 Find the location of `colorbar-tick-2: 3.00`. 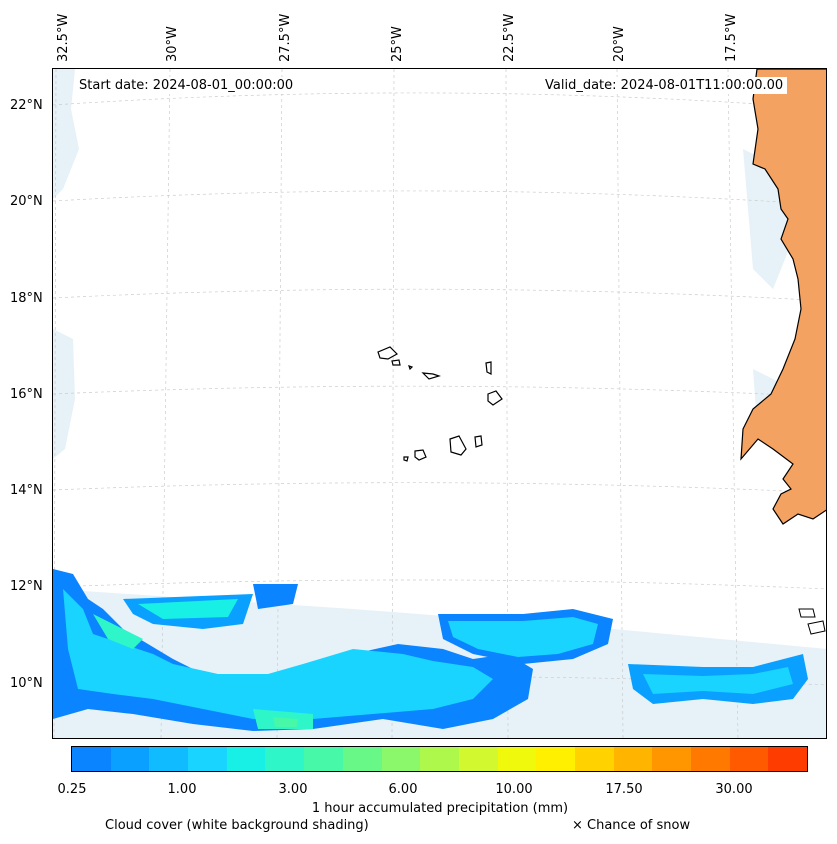

colorbar-tick-2: 3.00 is located at coordinates (293, 789).